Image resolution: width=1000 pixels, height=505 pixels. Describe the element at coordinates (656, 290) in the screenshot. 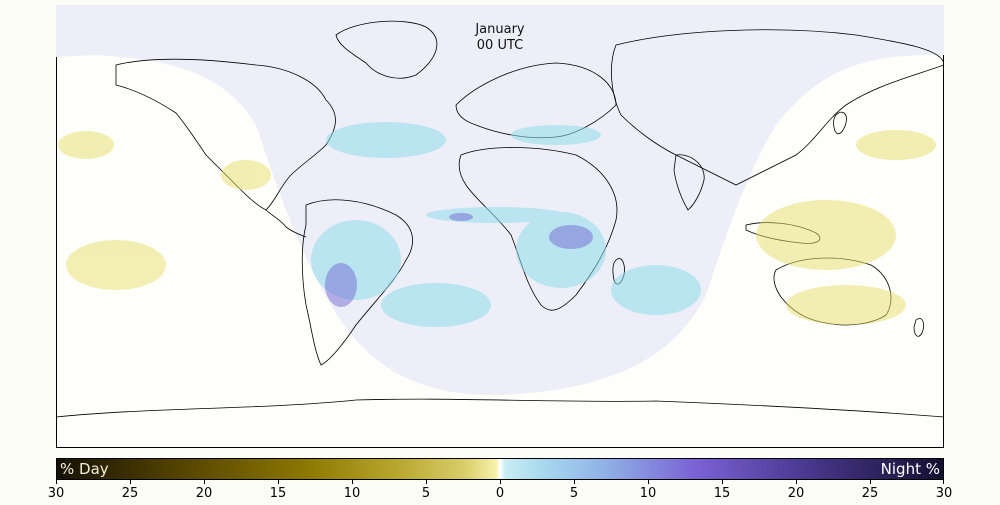

I see `precip-indian-ocean` at that location.